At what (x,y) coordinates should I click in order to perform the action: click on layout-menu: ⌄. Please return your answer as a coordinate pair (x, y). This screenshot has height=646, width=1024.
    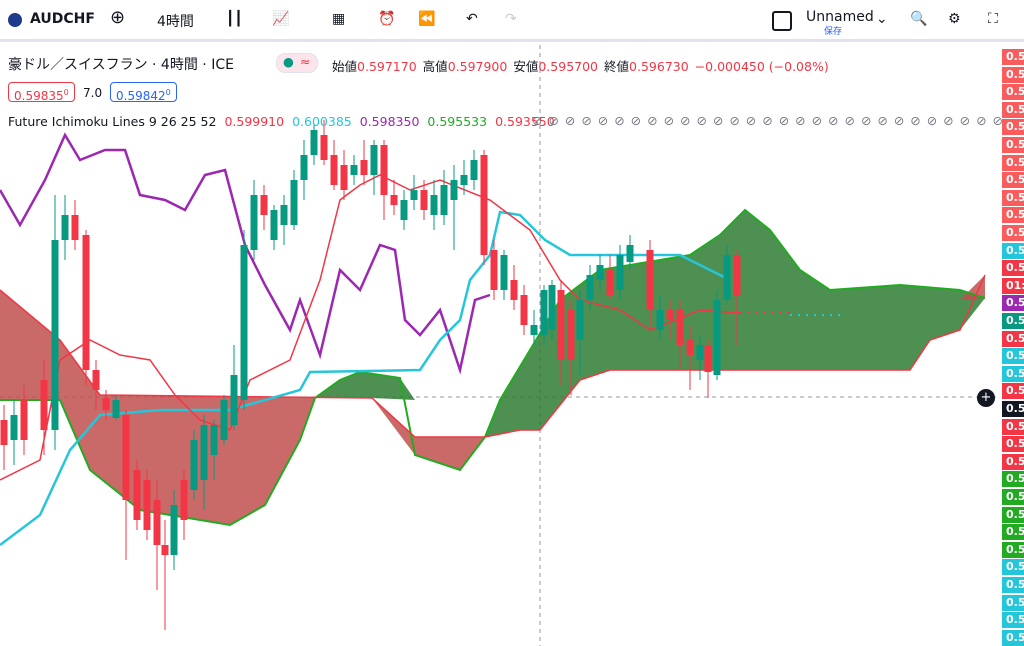
    Looking at the image, I should click on (882, 19).